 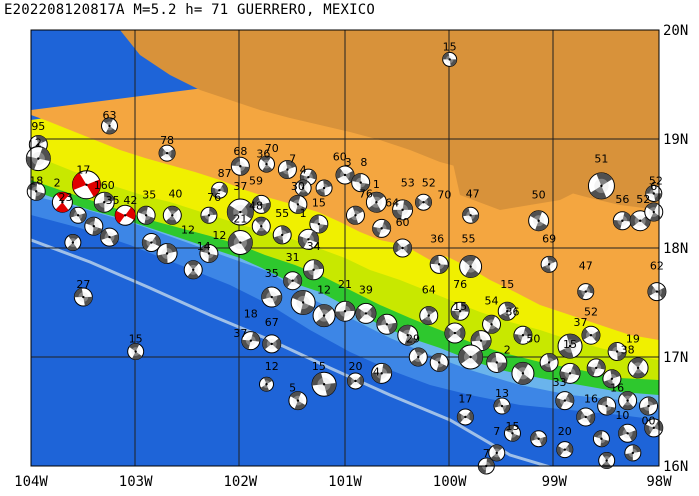 I want to click on event-depth-label: 21, so click(x=240, y=219).